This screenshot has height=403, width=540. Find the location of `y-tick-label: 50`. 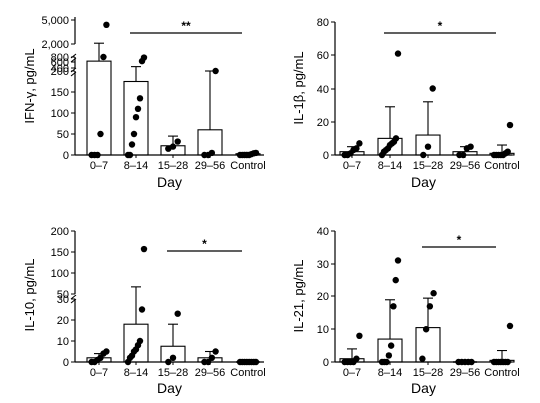

y-tick-label: 50 is located at coordinates (63, 295).